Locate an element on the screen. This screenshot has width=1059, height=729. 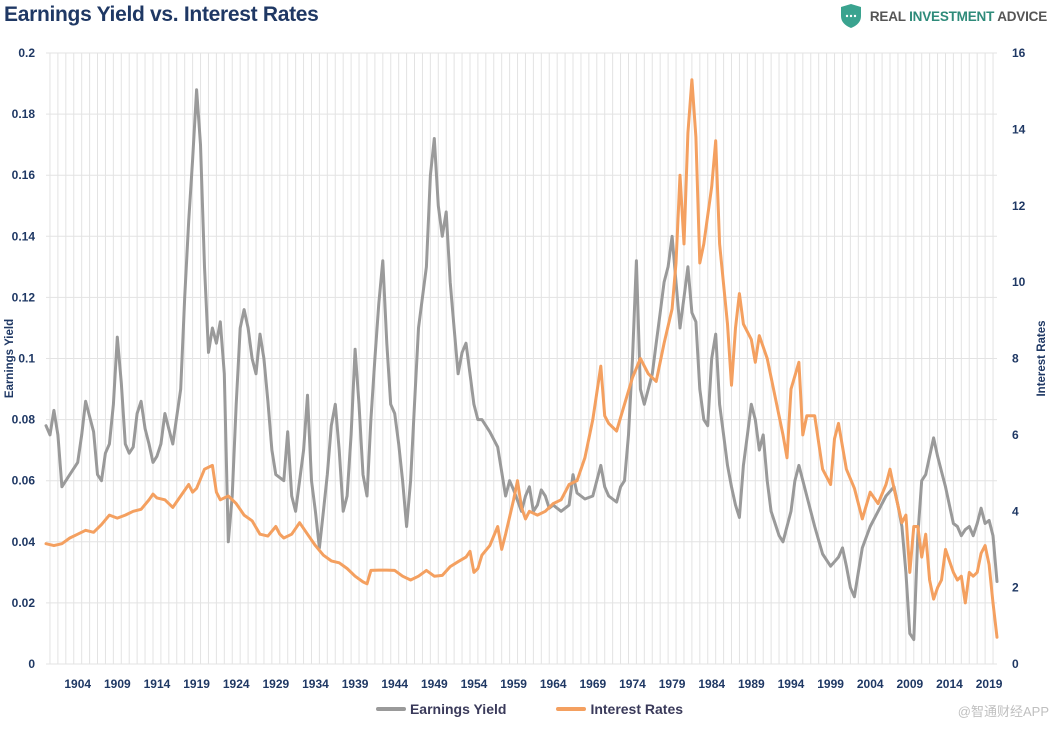
x-tick-label: 2004 is located at coordinates (870, 684).